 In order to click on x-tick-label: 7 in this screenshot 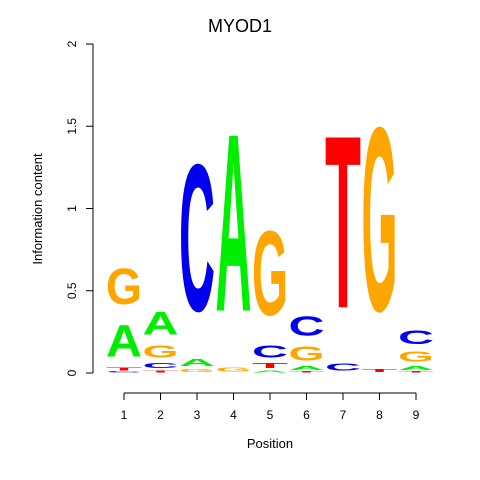, I will do `click(343, 415)`.